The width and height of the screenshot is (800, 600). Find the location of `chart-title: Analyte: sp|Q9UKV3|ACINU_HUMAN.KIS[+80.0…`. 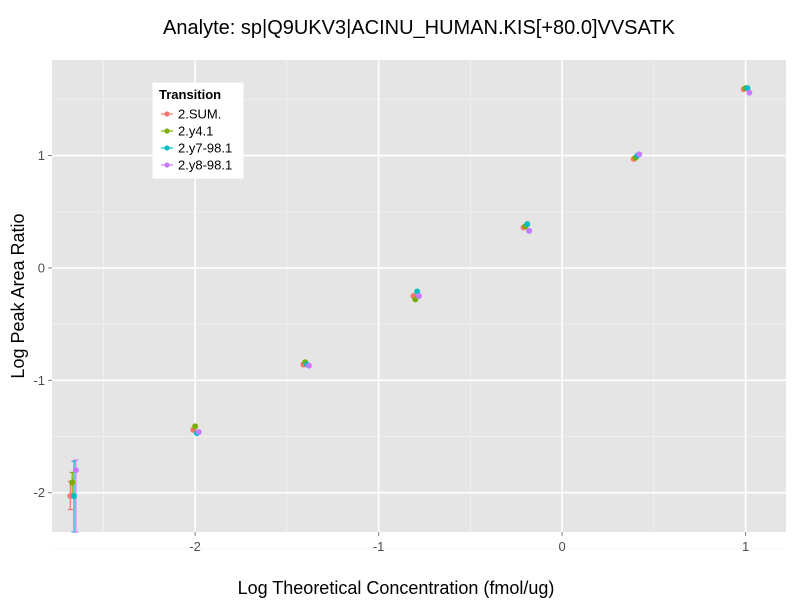

chart-title: Analyte: sp|Q9UKV3|ACINU_HUMAN.KIS[+80.0… is located at coordinates (419, 28).